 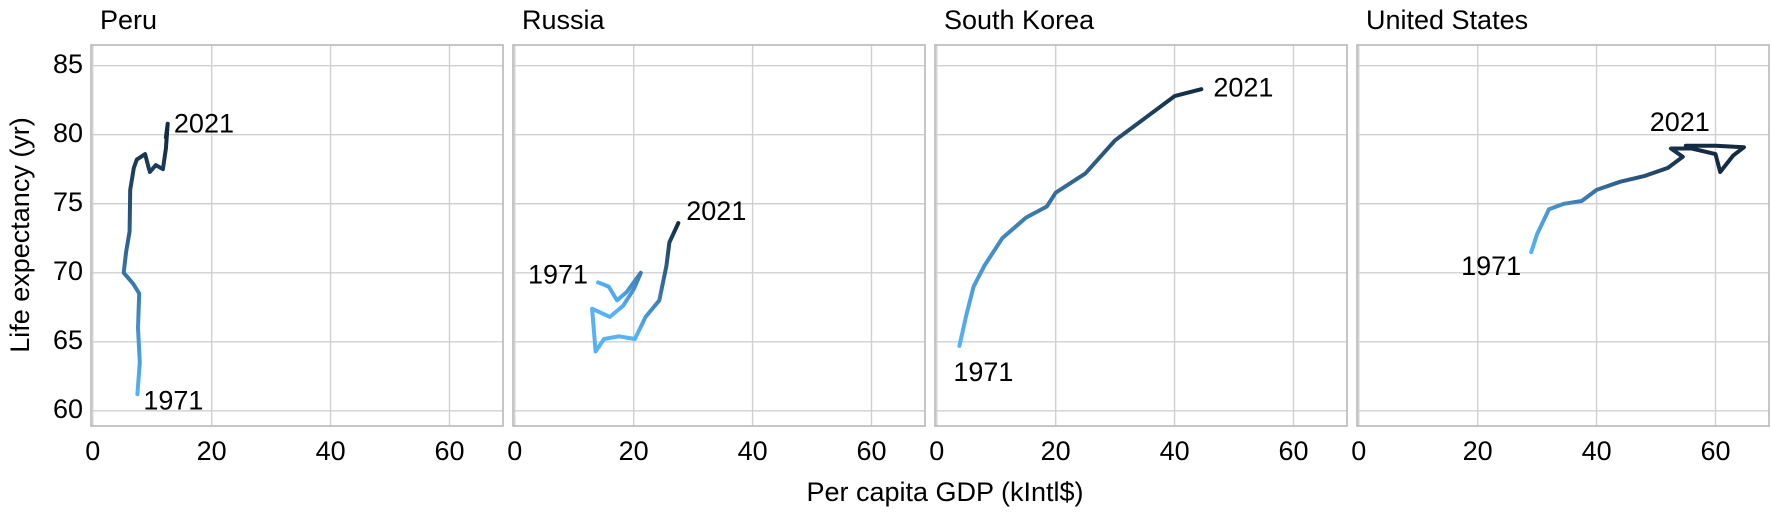 I want to click on y-tick-label: 60, so click(x=68, y=409).